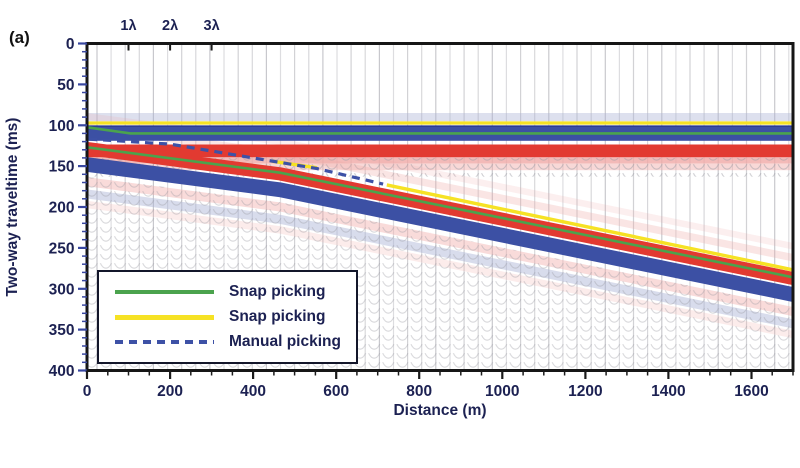 This screenshot has width=800, height=468. Describe the element at coordinates (164, 317) in the screenshot. I see `yellow-line-swatch` at that location.